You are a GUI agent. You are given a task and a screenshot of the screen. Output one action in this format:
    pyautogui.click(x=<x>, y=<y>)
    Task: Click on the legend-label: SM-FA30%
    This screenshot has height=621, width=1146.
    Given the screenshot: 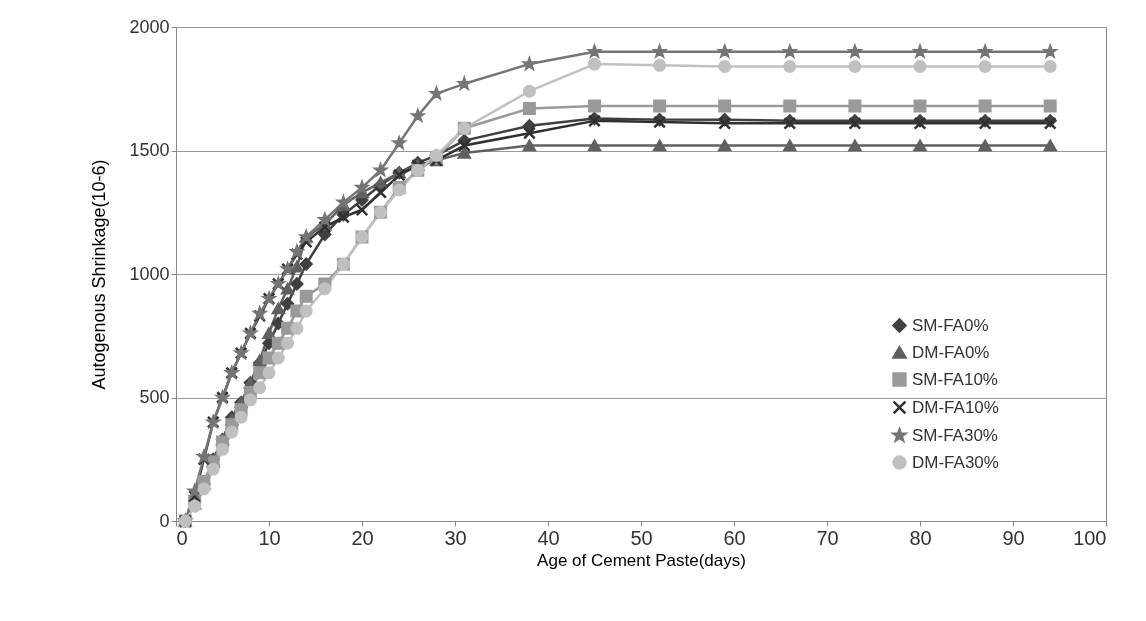 What is the action you would take?
    pyautogui.click(x=955, y=435)
    